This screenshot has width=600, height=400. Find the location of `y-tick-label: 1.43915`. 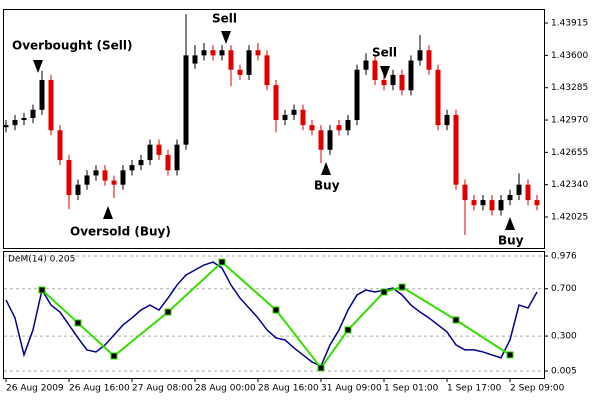

y-tick-label: 1.43915 is located at coordinates (569, 24).